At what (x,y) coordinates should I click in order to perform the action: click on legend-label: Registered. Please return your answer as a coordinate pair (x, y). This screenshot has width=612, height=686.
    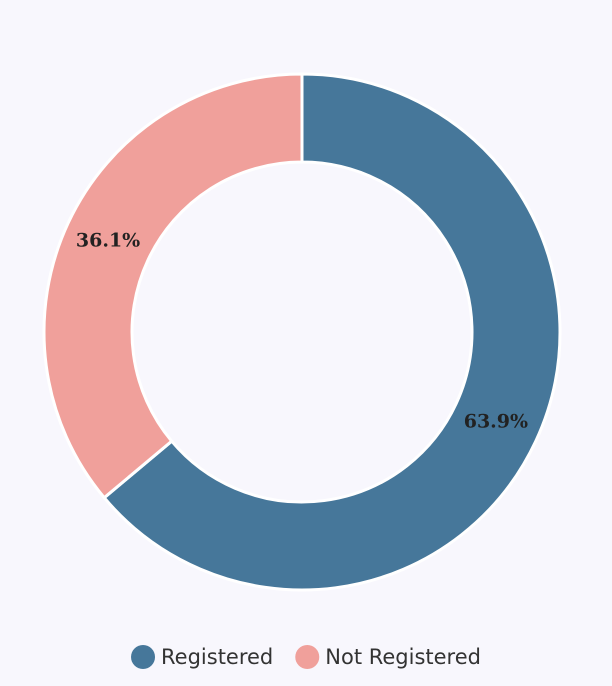
    Looking at the image, I should click on (217, 657).